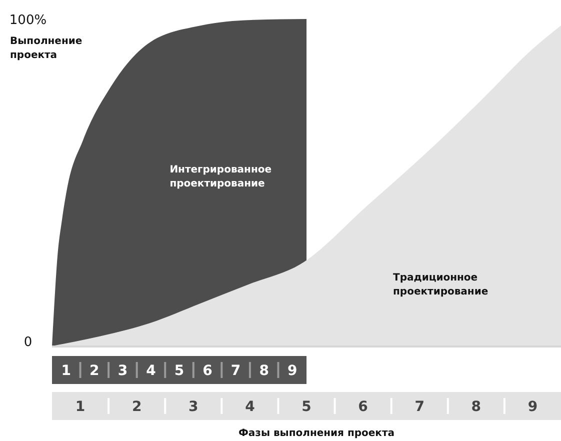 The height and width of the screenshot is (441, 561). I want to click on x-tick-label: 5, so click(307, 407).